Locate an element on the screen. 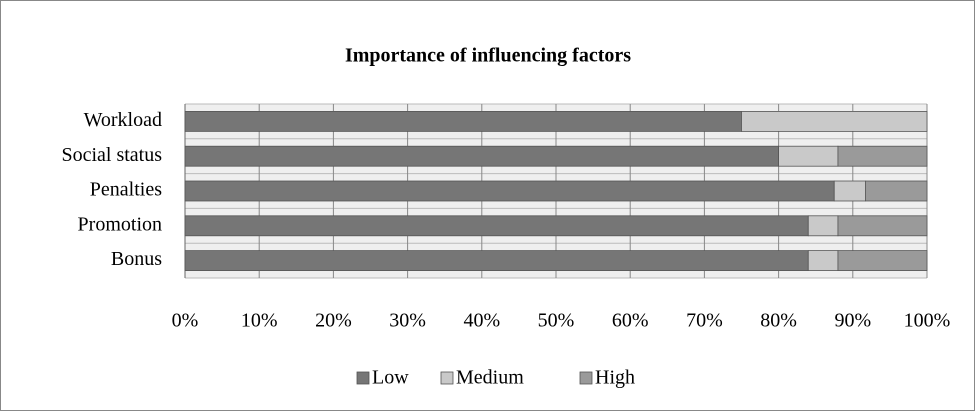 The width and height of the screenshot is (976, 412). x-tick-label: 20% is located at coordinates (333, 321).